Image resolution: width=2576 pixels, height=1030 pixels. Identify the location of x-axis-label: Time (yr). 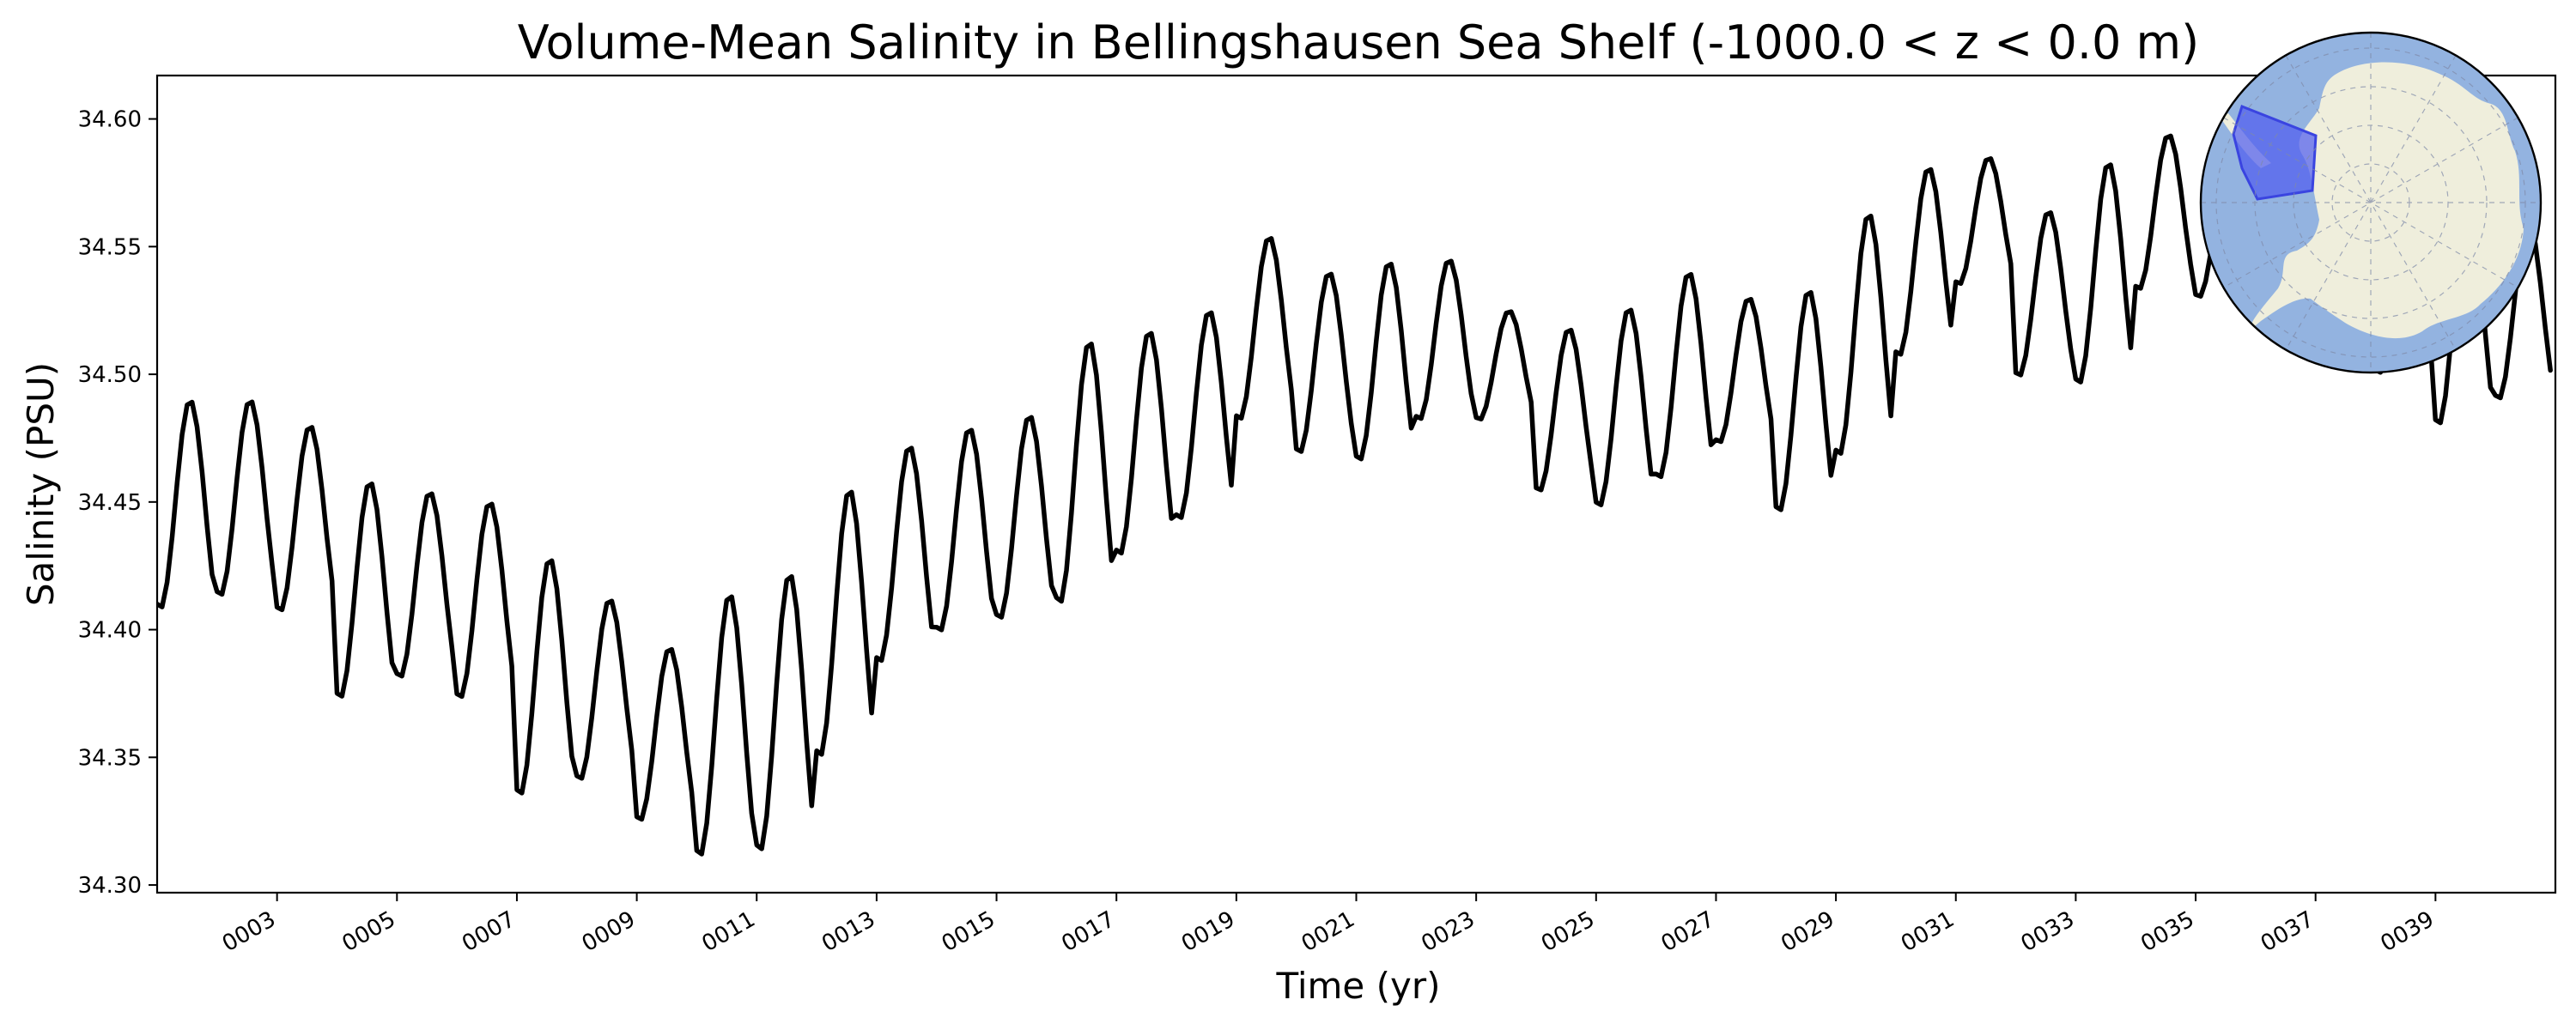
(1357, 986).